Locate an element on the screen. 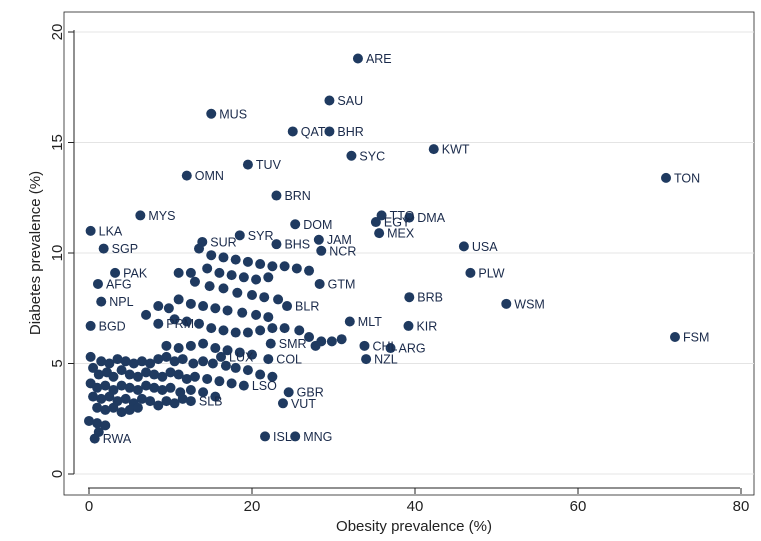 The image size is (761, 541). x-tick-label: 80 is located at coordinates (741, 506).